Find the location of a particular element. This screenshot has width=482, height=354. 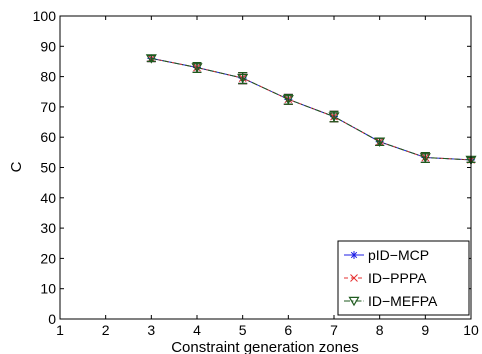

legend-label: ID−PPPA is located at coordinates (397, 278).